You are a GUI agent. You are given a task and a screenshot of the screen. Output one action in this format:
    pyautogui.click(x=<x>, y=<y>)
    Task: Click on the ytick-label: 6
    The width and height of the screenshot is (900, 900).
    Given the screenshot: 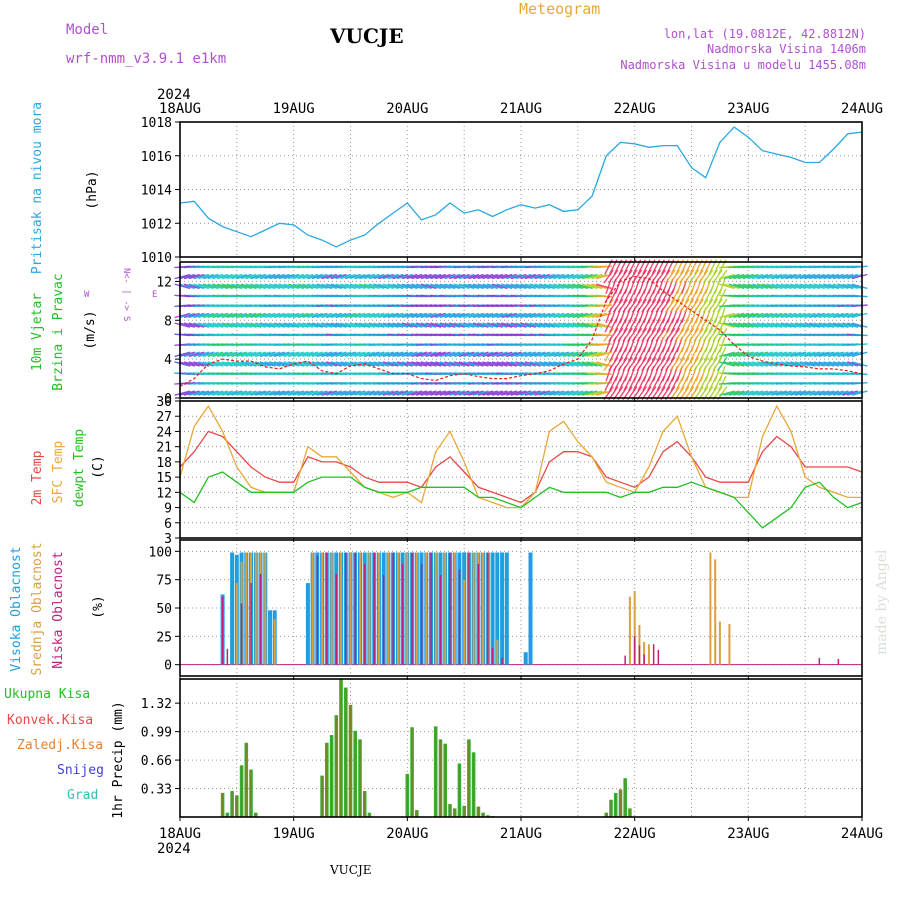 What is the action you would take?
    pyautogui.click(x=168, y=524)
    